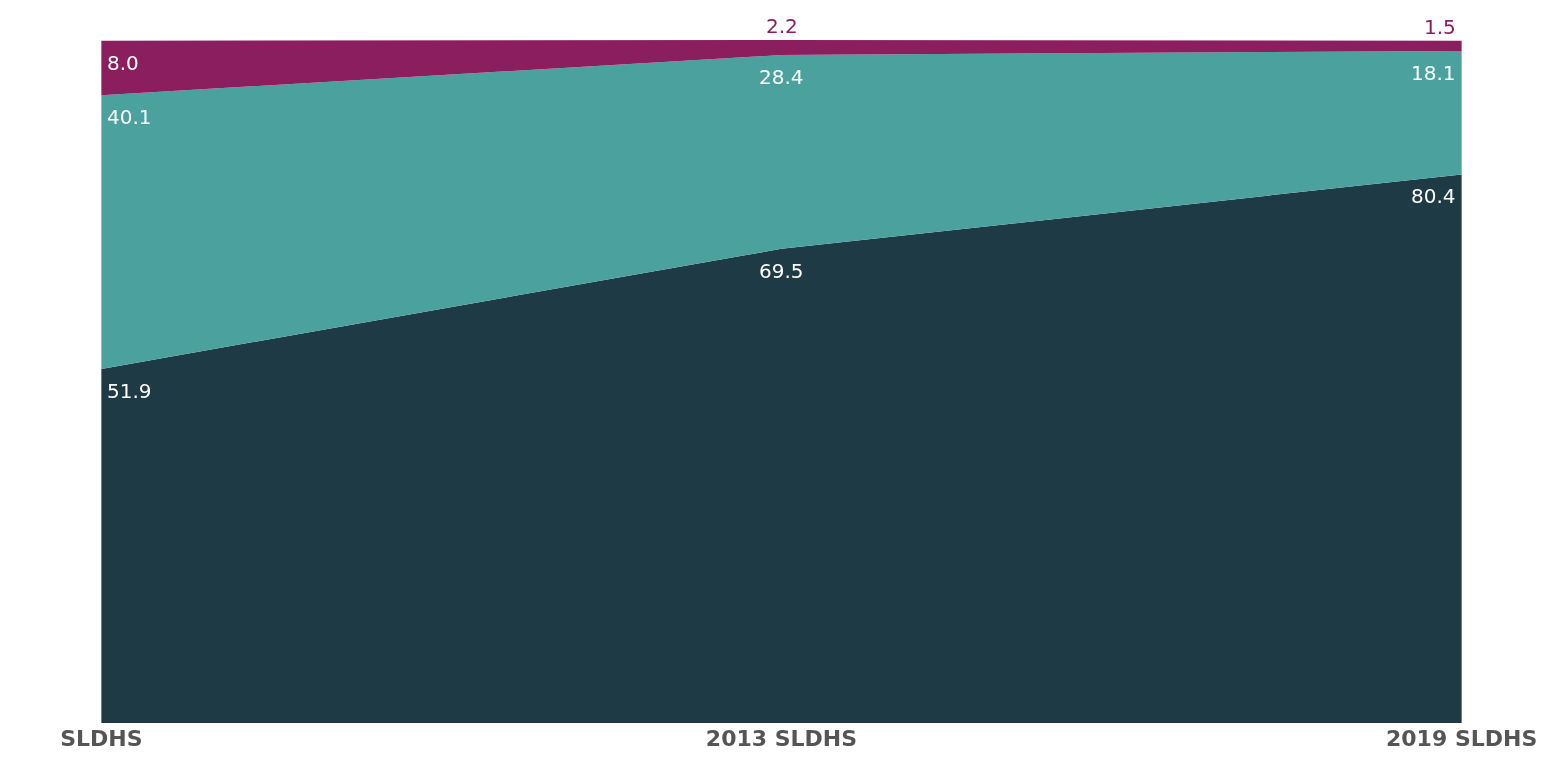  Describe the element at coordinates (781, 77) in the screenshot. I see `data-label: 28.4` at that location.